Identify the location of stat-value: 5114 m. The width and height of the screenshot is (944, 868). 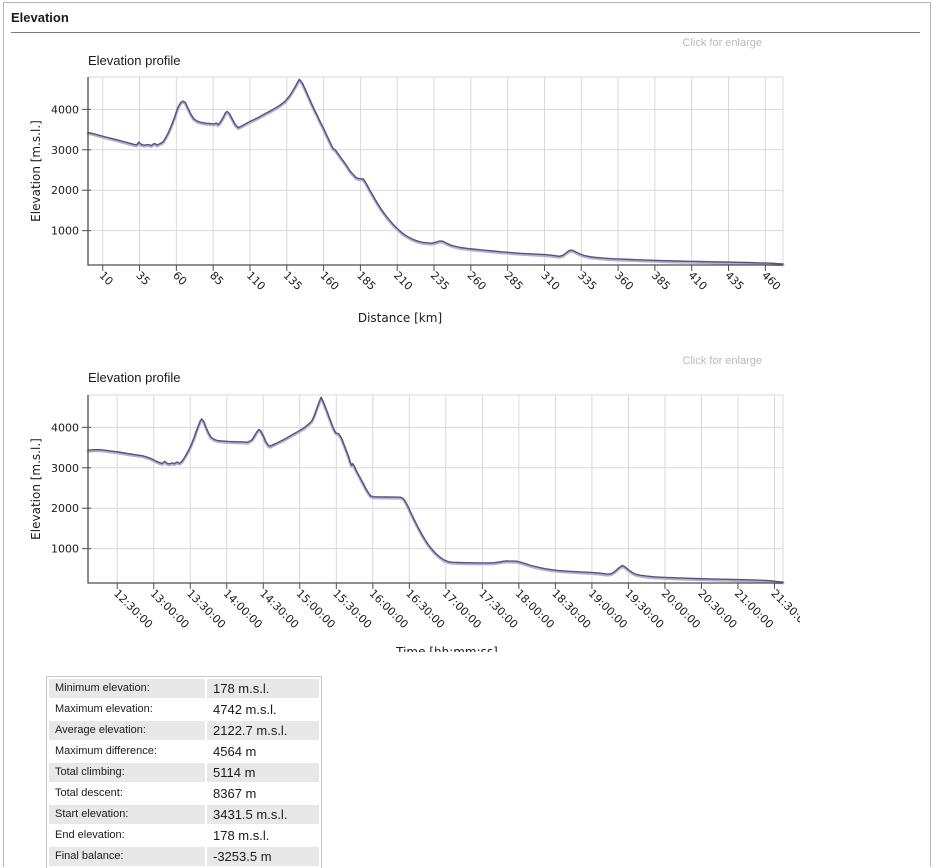
(263, 772).